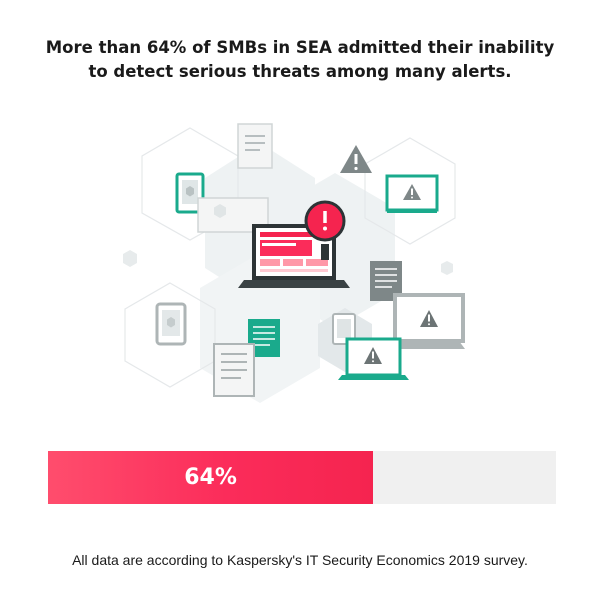 The width and height of the screenshot is (600, 600). I want to click on progress-bar-fill, so click(211, 477).